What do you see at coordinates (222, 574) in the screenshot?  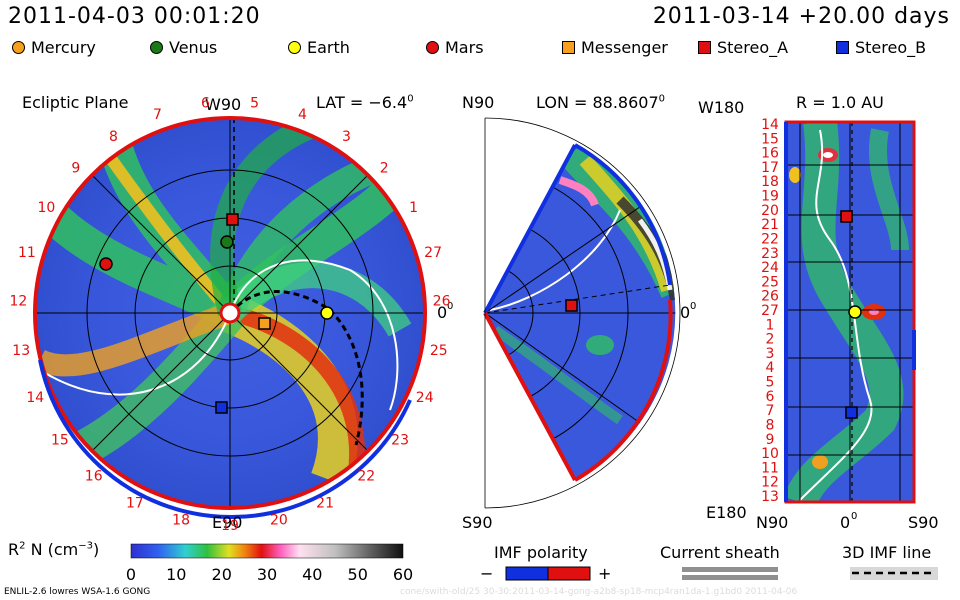 I see `colorbar-tick-label: 20` at bounding box center [222, 574].